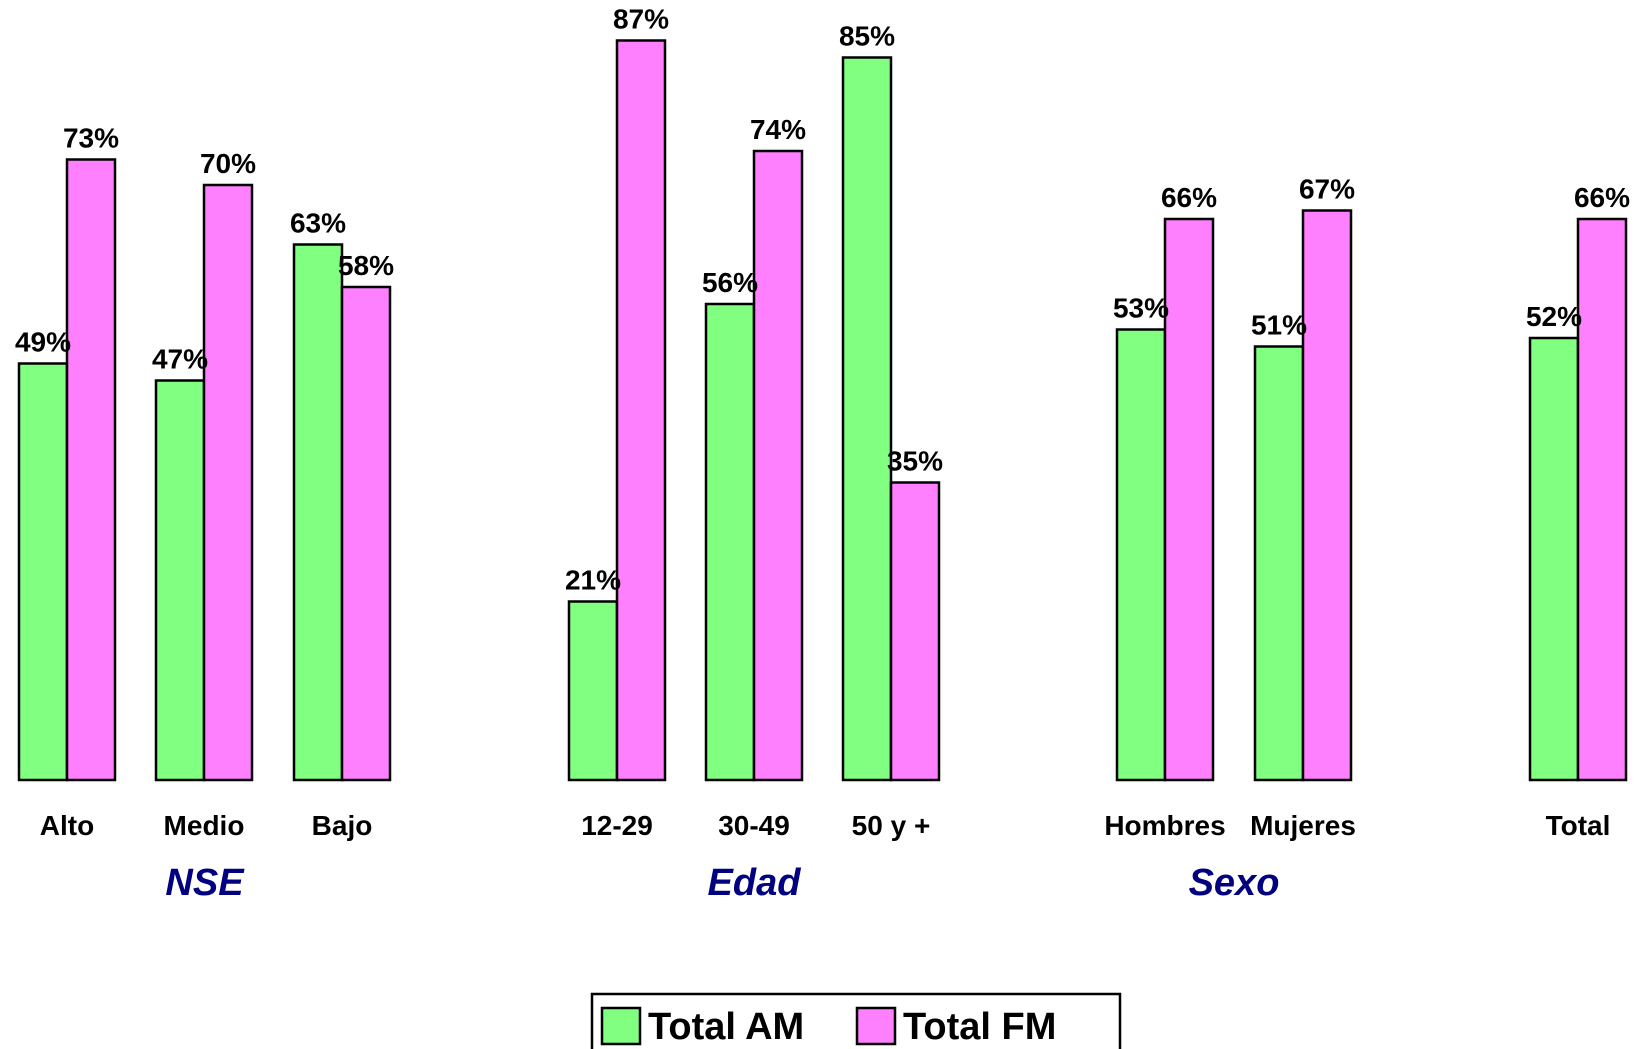  I want to click on bar-total-am-total, so click(1554, 559).